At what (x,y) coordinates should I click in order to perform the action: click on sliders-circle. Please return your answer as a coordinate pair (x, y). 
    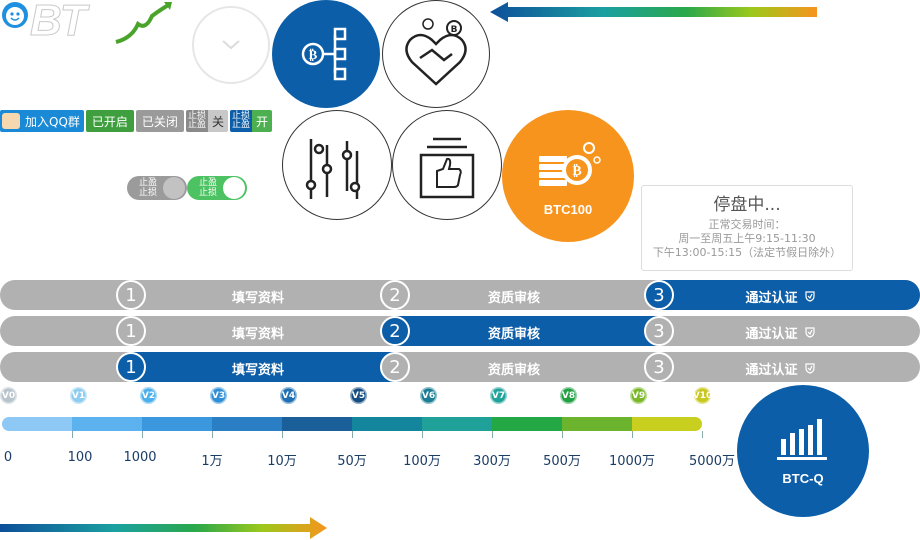
    Looking at the image, I should click on (337, 165).